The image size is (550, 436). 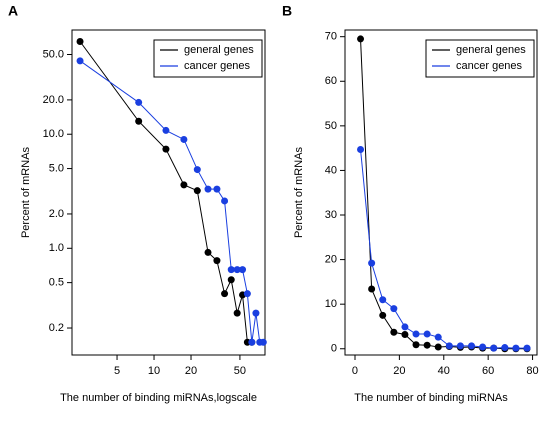 I want to click on y-tick-label: 30, so click(x=331, y=215).